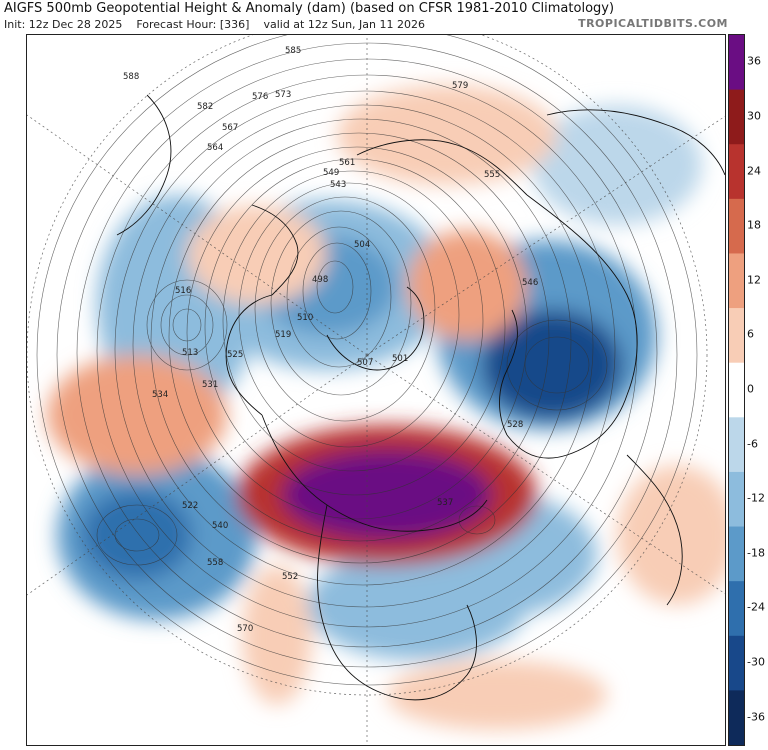 The width and height of the screenshot is (768, 750). Describe the element at coordinates (754, 116) in the screenshot. I see `colorbar-tick-label: 30` at that location.